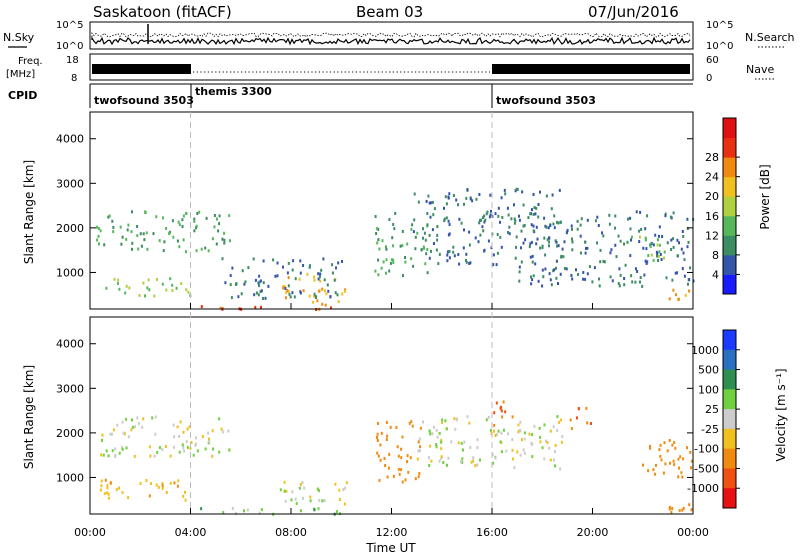  Describe the element at coordinates (191, 532) in the screenshot. I see `time-tick-label: 04:00` at that location.